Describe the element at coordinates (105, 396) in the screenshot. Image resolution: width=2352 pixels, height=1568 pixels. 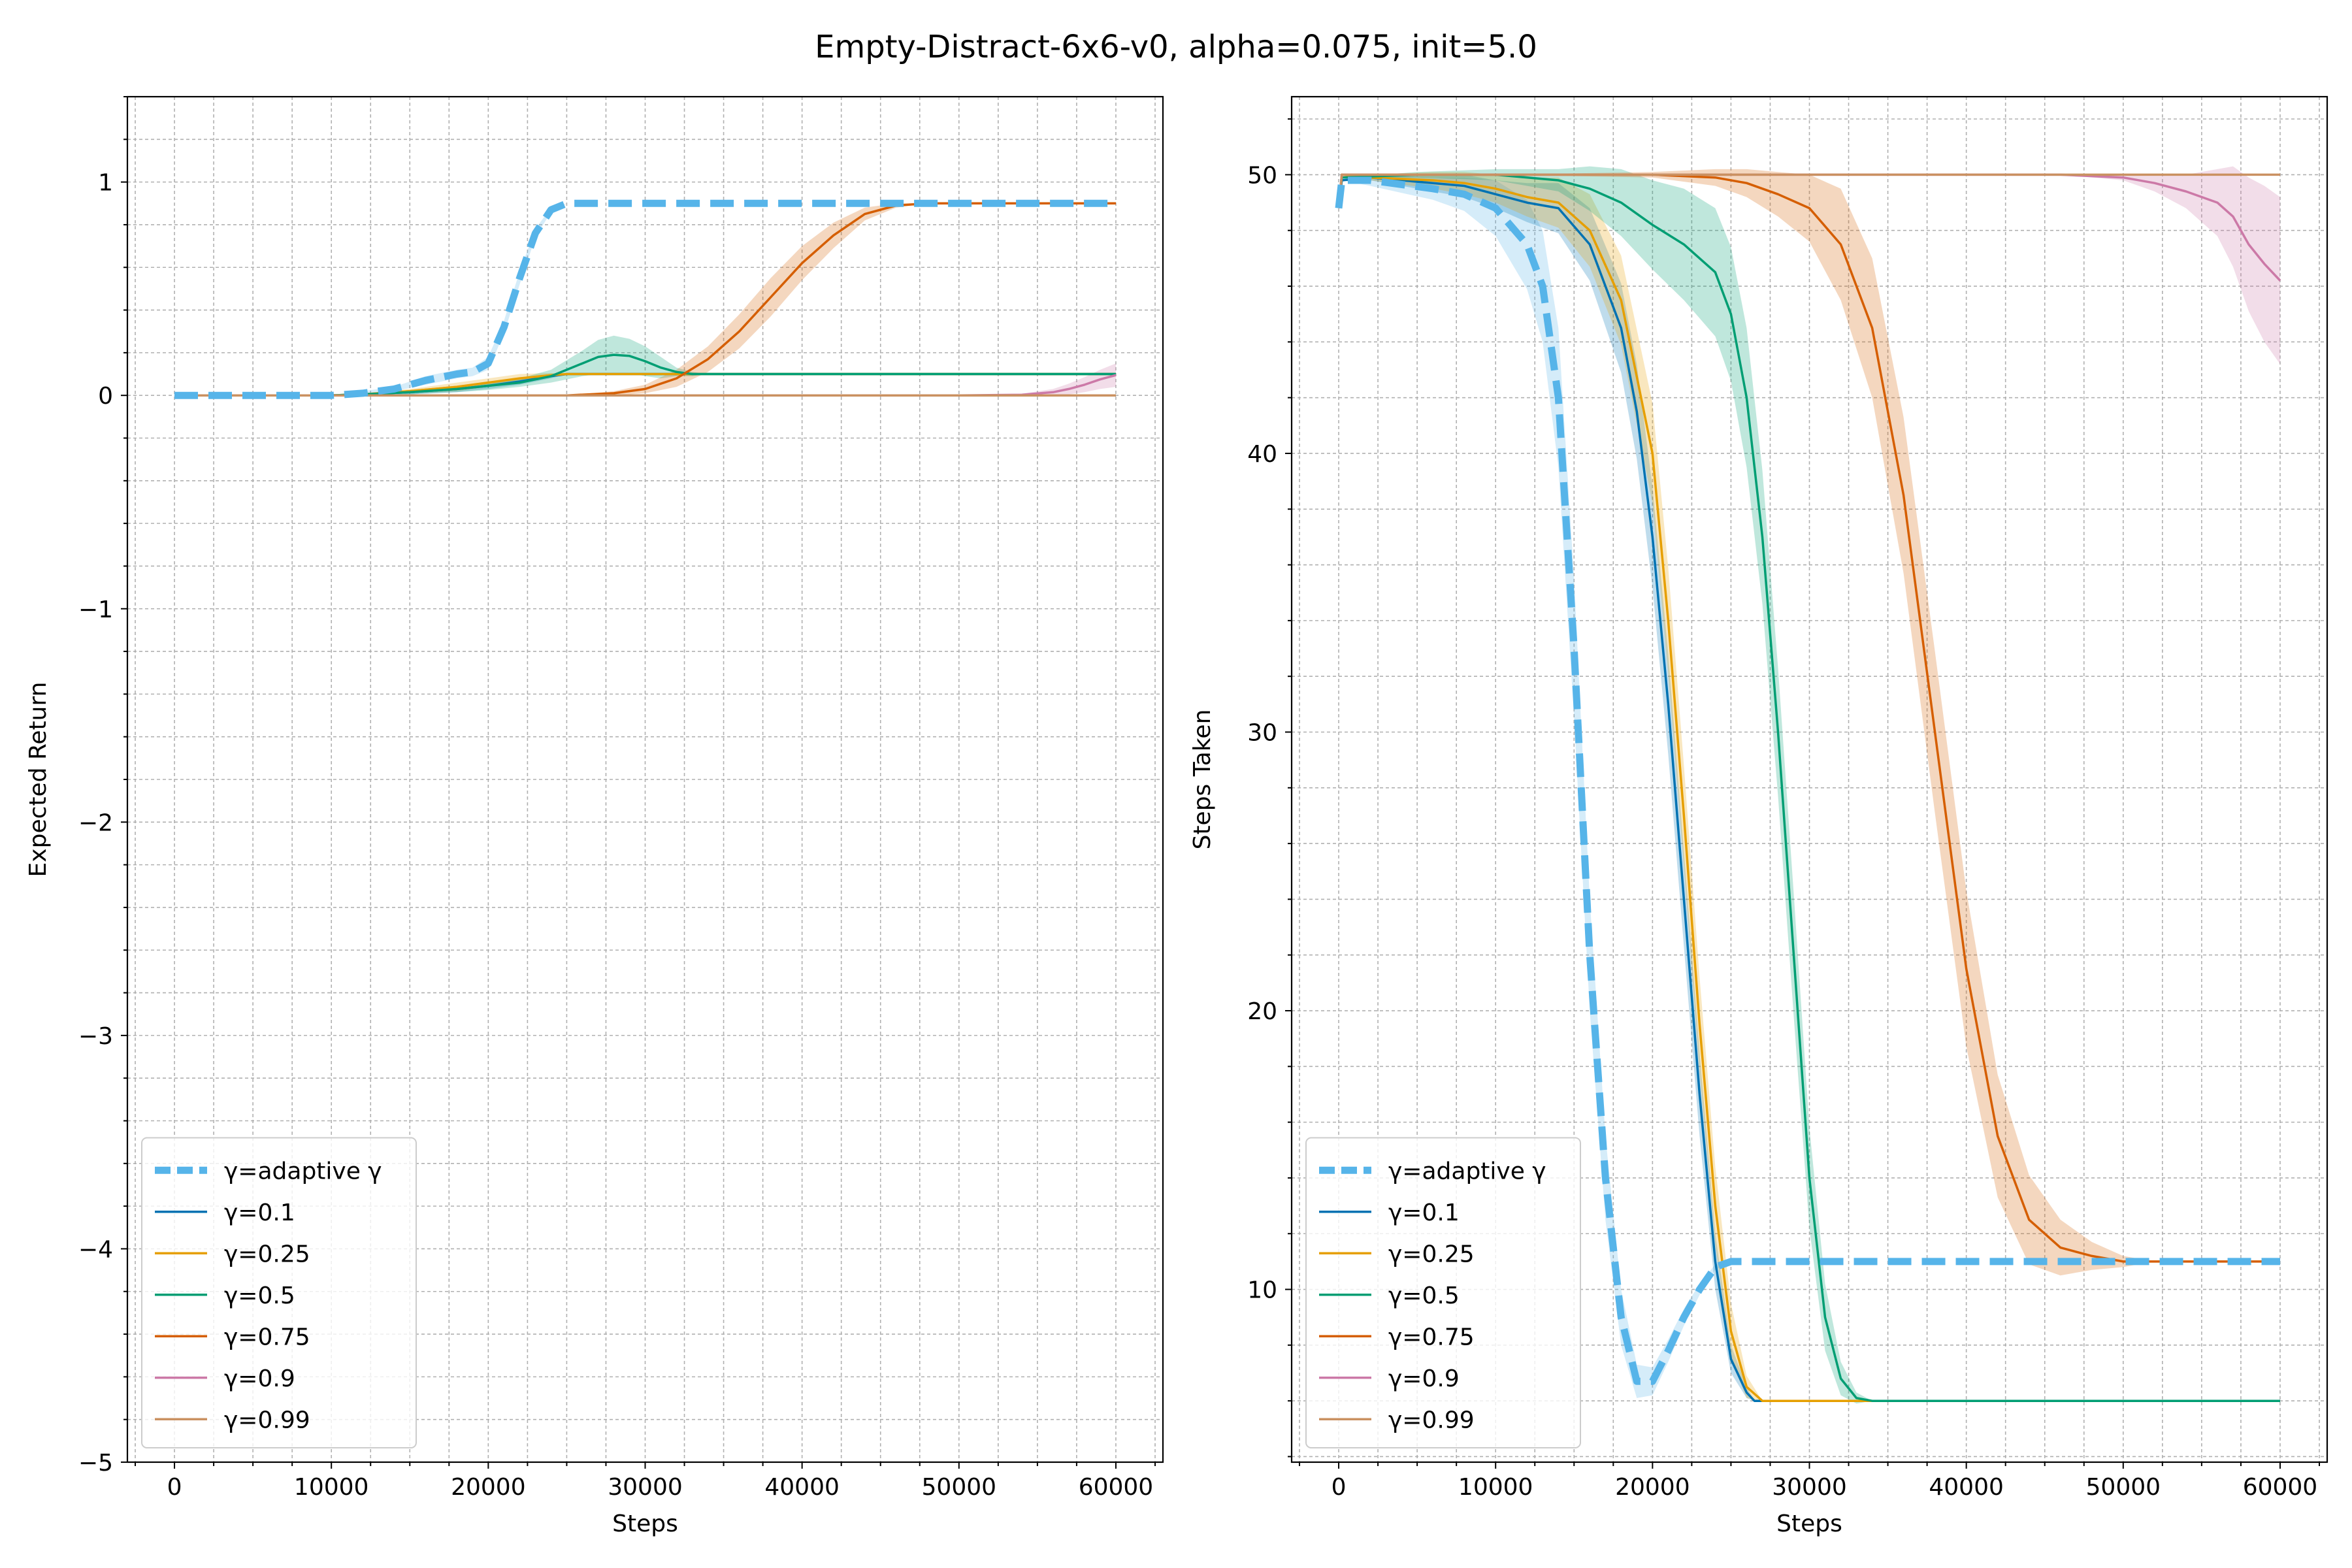
I see `y-tick-label: 0` at that location.